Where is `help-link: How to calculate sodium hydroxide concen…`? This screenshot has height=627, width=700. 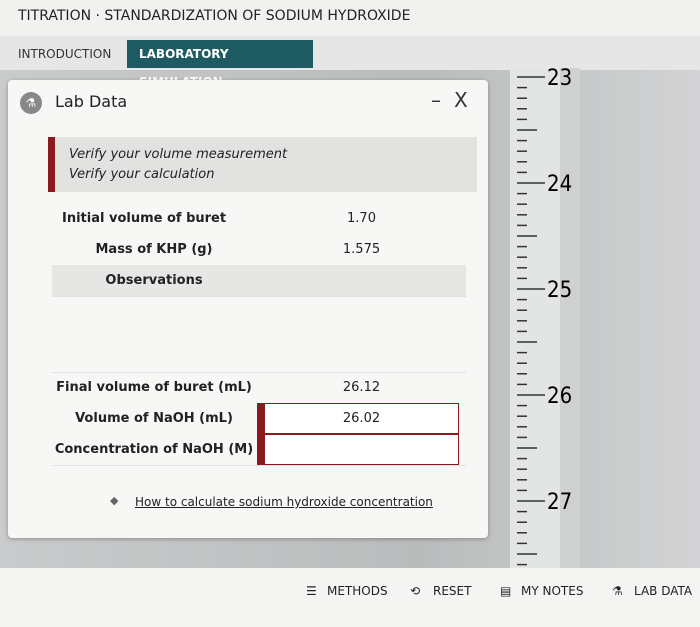 help-link: How to calculate sodium hydroxide concen… is located at coordinates (284, 502).